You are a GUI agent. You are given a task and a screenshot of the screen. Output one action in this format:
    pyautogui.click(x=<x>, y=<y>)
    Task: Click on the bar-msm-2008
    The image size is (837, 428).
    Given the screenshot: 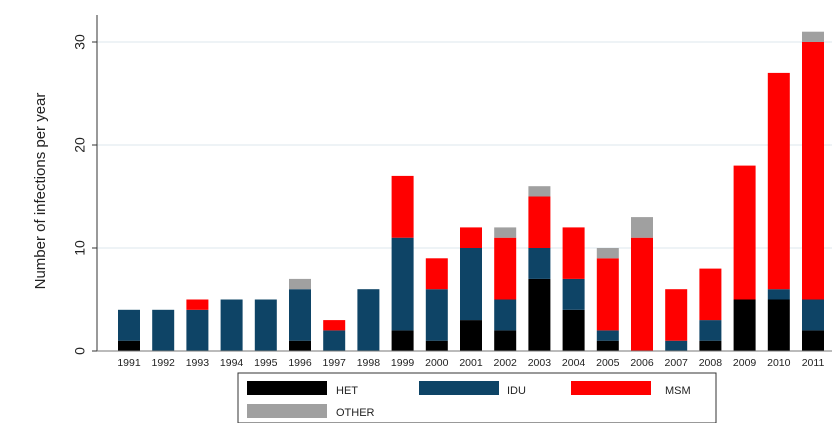 What is the action you would take?
    pyautogui.click(x=710, y=294)
    